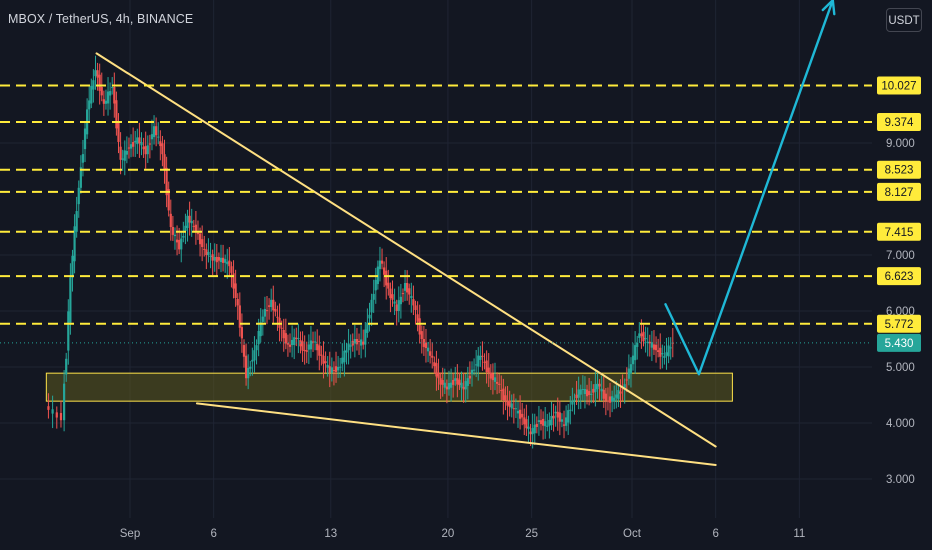 The image size is (932, 550). I want to click on level-badge: 10.027, so click(898, 86).